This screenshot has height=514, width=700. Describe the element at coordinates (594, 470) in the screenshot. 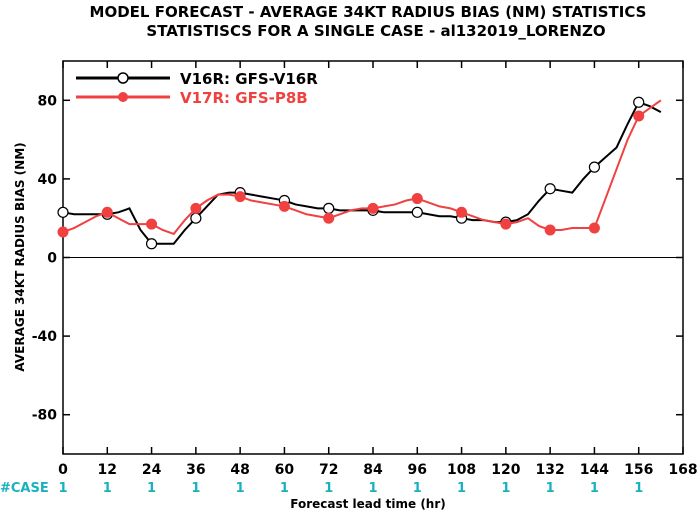

I see `x-tick-label: 144` at that location.